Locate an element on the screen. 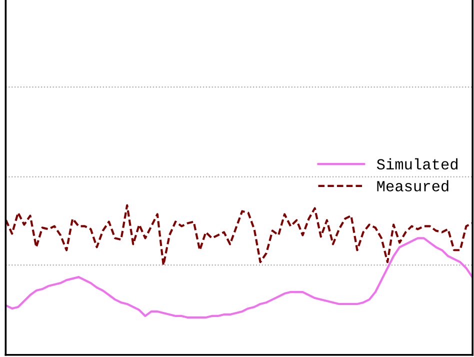  legend-label: Measured is located at coordinates (412, 186).